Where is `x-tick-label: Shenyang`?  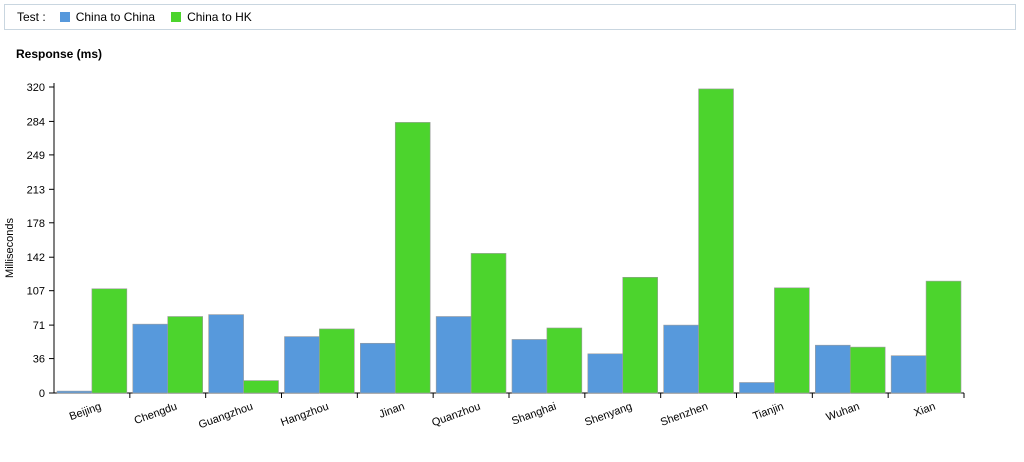 x-tick-label: Shenyang is located at coordinates (608, 415).